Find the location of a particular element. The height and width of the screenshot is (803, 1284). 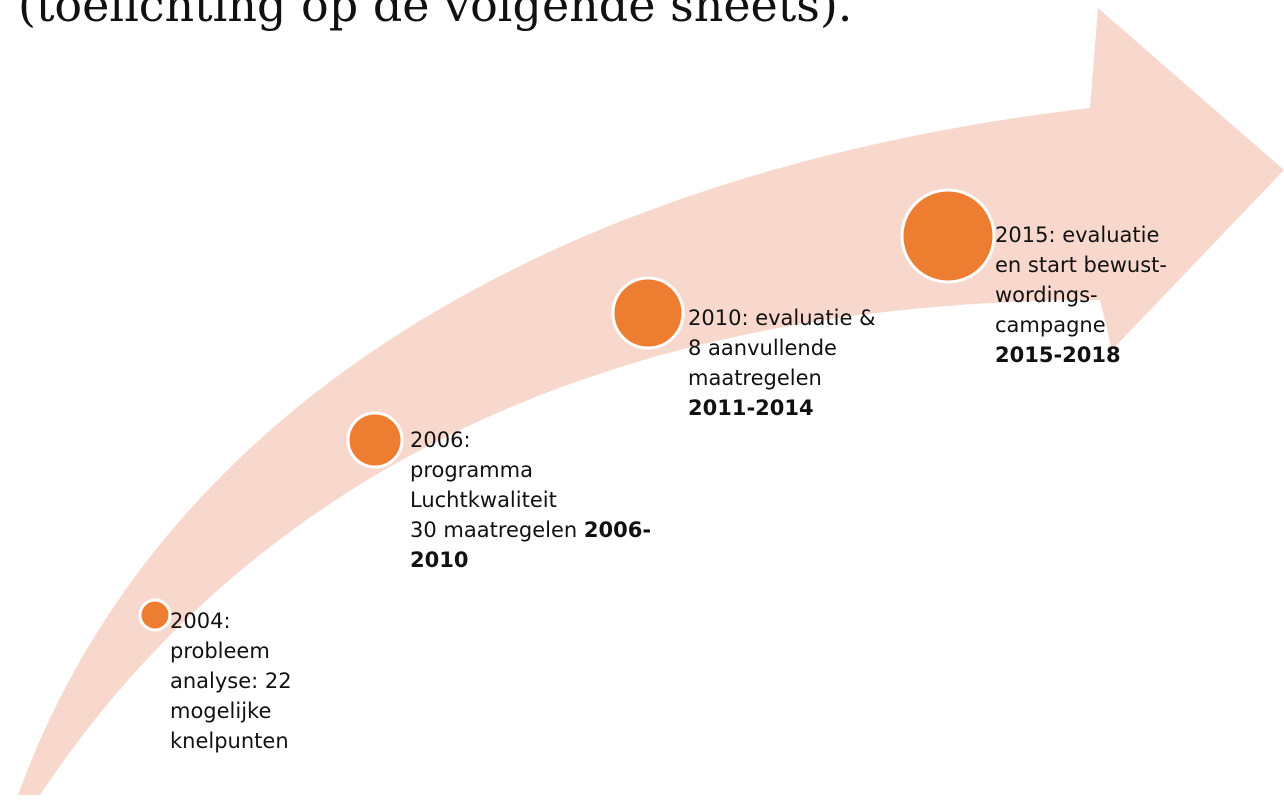

milestone-period: 2006- is located at coordinates (617, 530).